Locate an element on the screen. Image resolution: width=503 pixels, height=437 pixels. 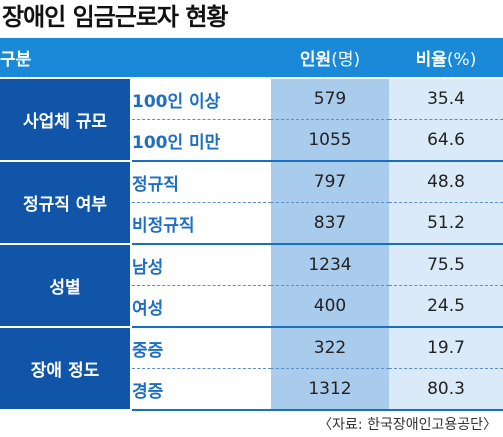
ratio-value: 80.3 is located at coordinates (446, 389).